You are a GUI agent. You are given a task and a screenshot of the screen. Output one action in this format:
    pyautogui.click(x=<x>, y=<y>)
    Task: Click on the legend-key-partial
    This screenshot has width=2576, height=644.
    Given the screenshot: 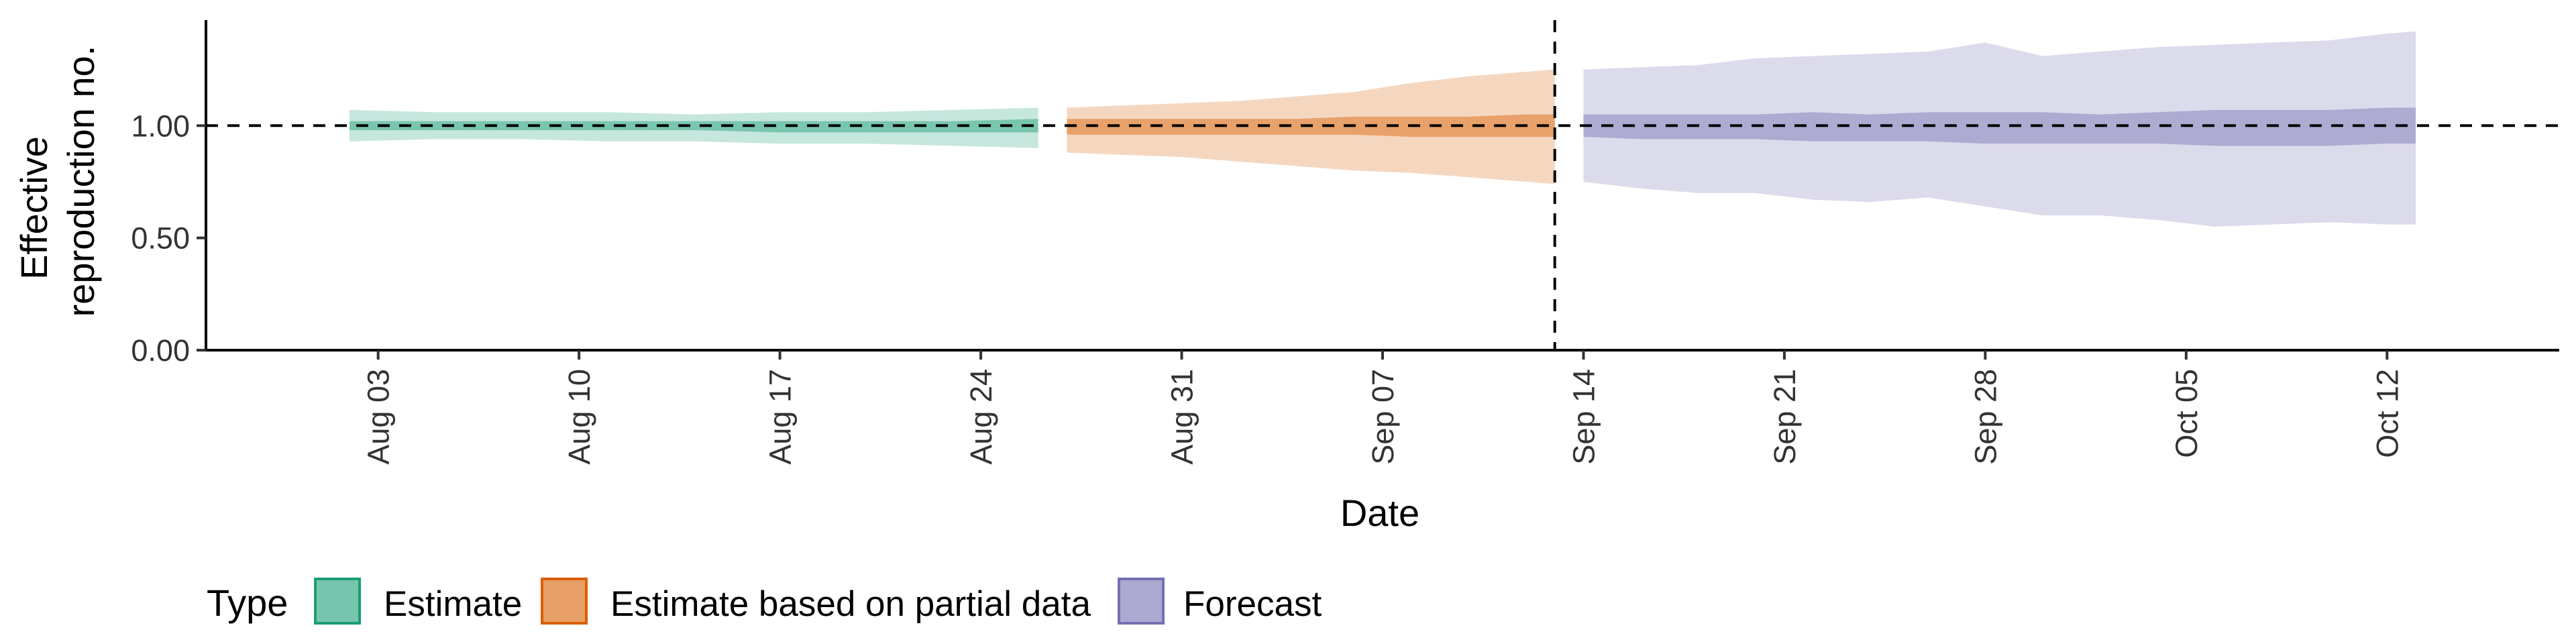 What is the action you would take?
    pyautogui.click(x=564, y=601)
    